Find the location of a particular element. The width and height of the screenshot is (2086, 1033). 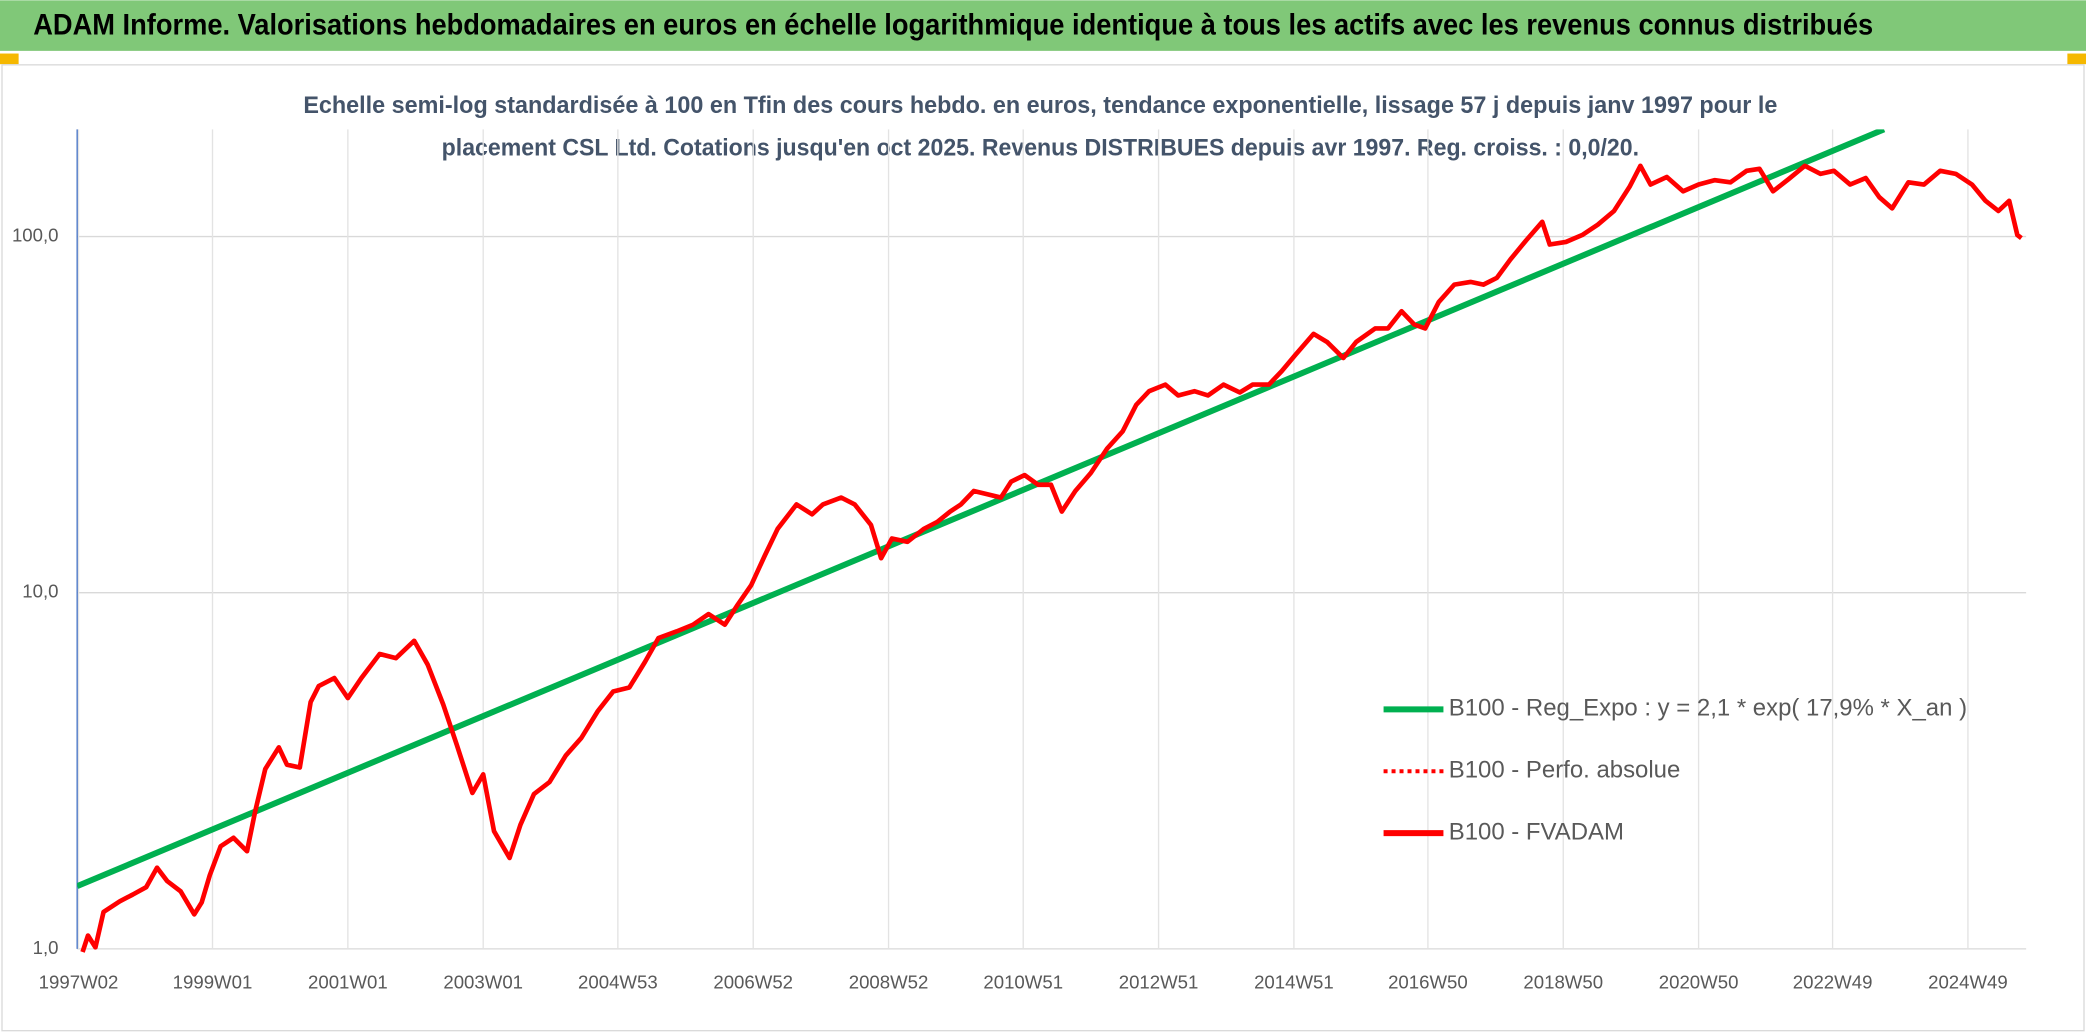

header-bar is located at coordinates (1043, 25).